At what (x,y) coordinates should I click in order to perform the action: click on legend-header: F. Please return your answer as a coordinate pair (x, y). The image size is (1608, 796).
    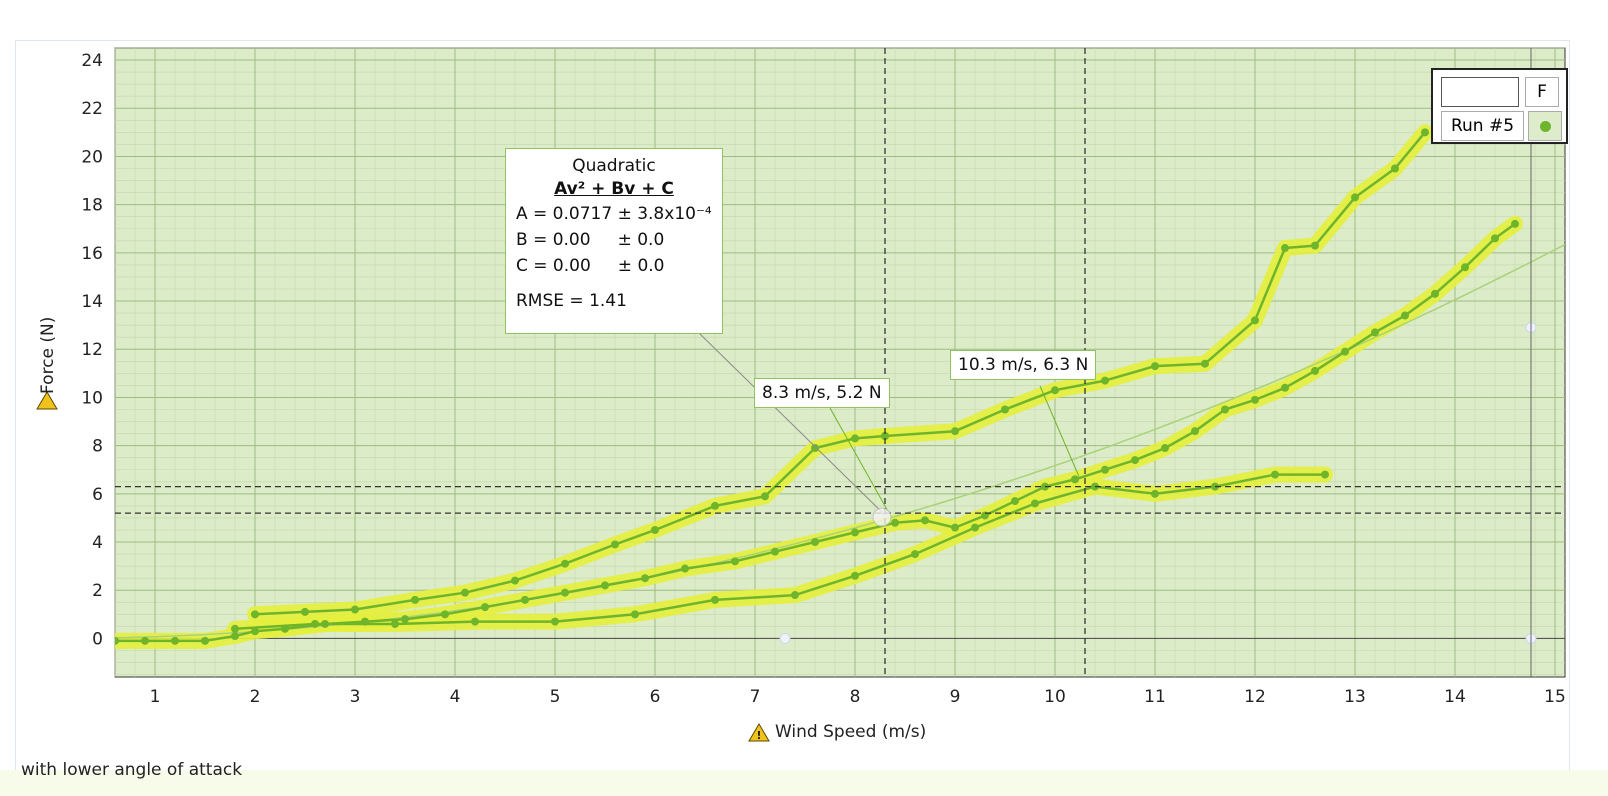
    Looking at the image, I should click on (1542, 92).